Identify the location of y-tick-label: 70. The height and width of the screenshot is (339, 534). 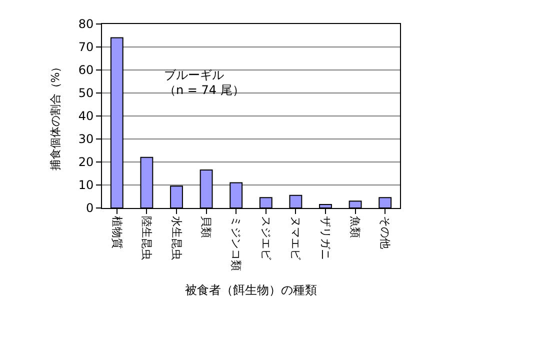
(86, 47).